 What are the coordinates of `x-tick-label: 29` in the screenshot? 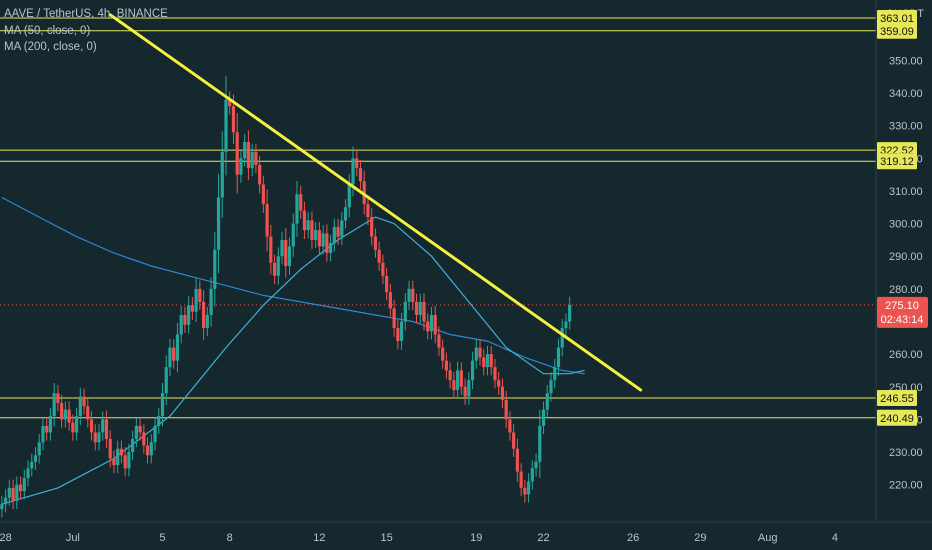 It's located at (700, 538).